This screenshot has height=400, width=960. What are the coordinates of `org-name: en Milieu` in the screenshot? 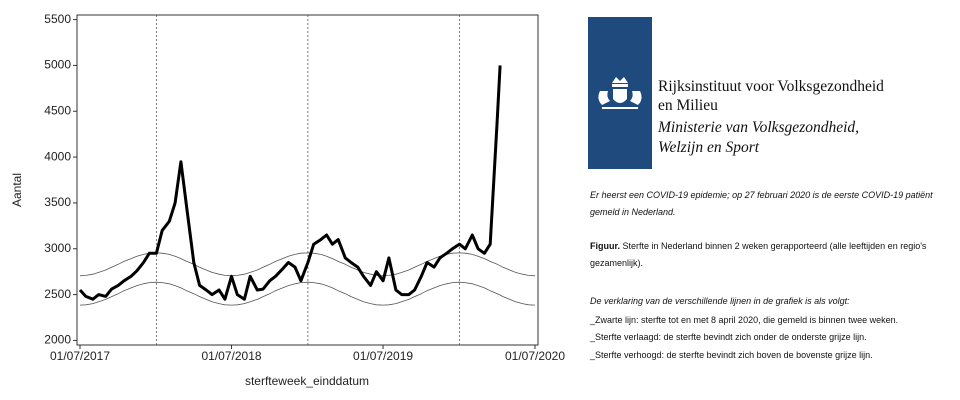 It's located at (688, 105).